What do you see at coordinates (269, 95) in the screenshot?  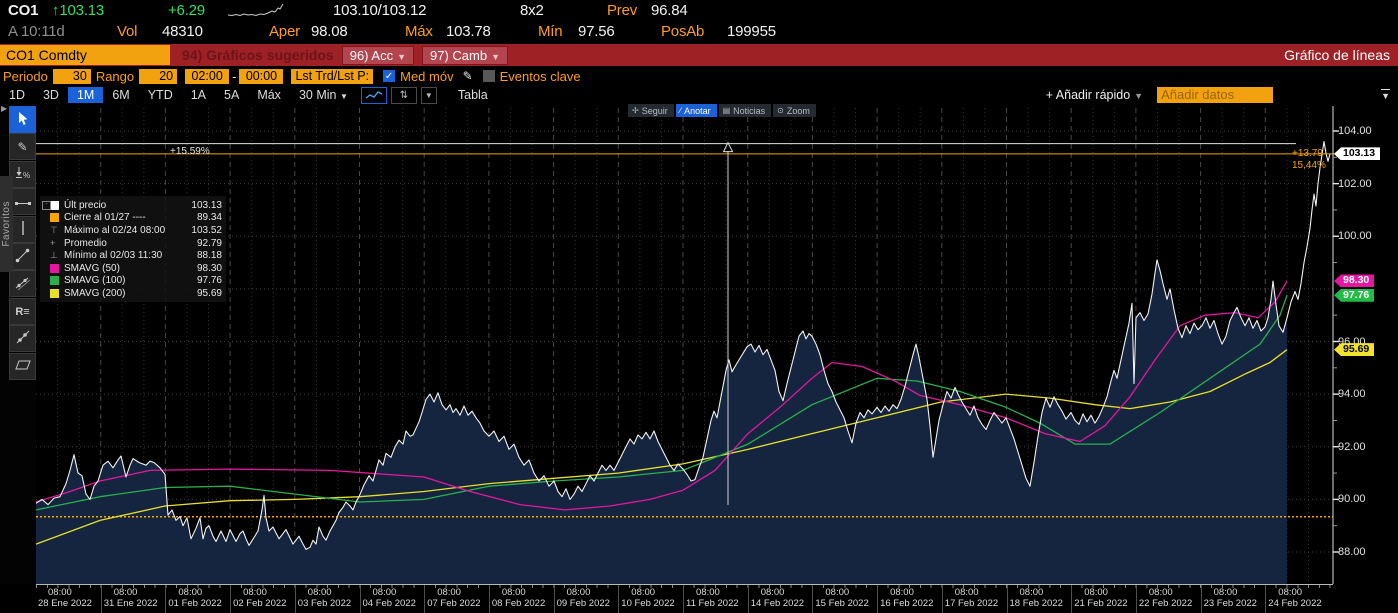 I see `tab-máx: Máx` at bounding box center [269, 95].